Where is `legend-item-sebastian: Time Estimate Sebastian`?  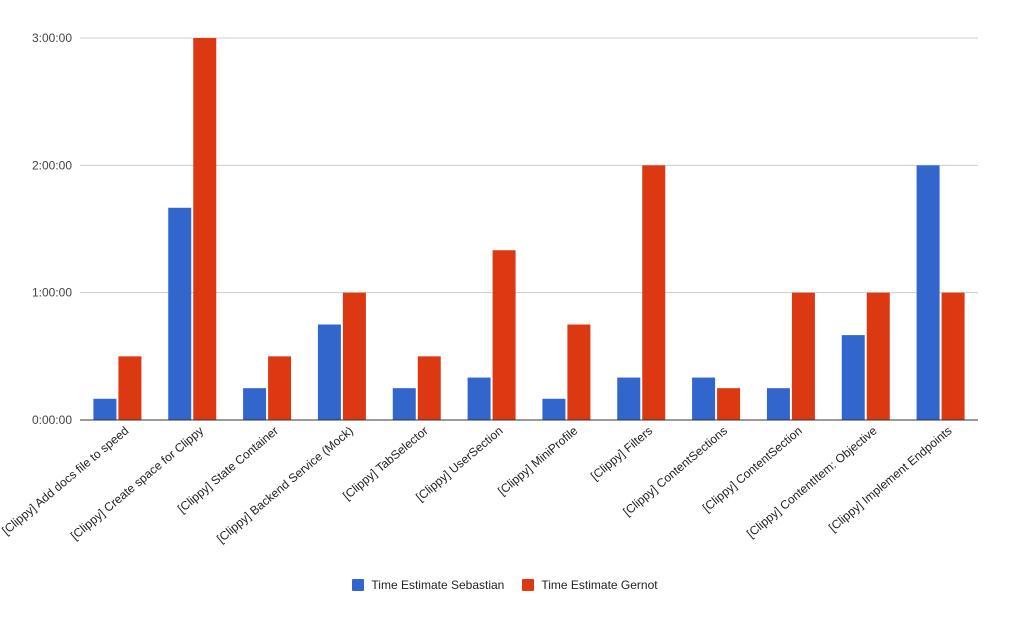 legend-item-sebastian: Time Estimate Sebastian is located at coordinates (428, 585).